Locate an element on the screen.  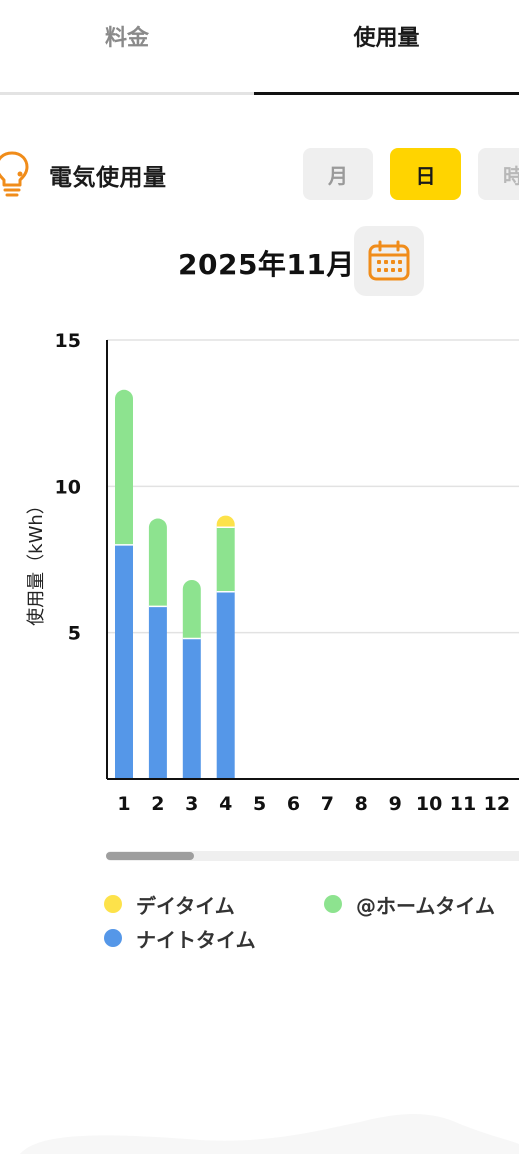
x-tick-label-1: 1 is located at coordinates (123, 804).